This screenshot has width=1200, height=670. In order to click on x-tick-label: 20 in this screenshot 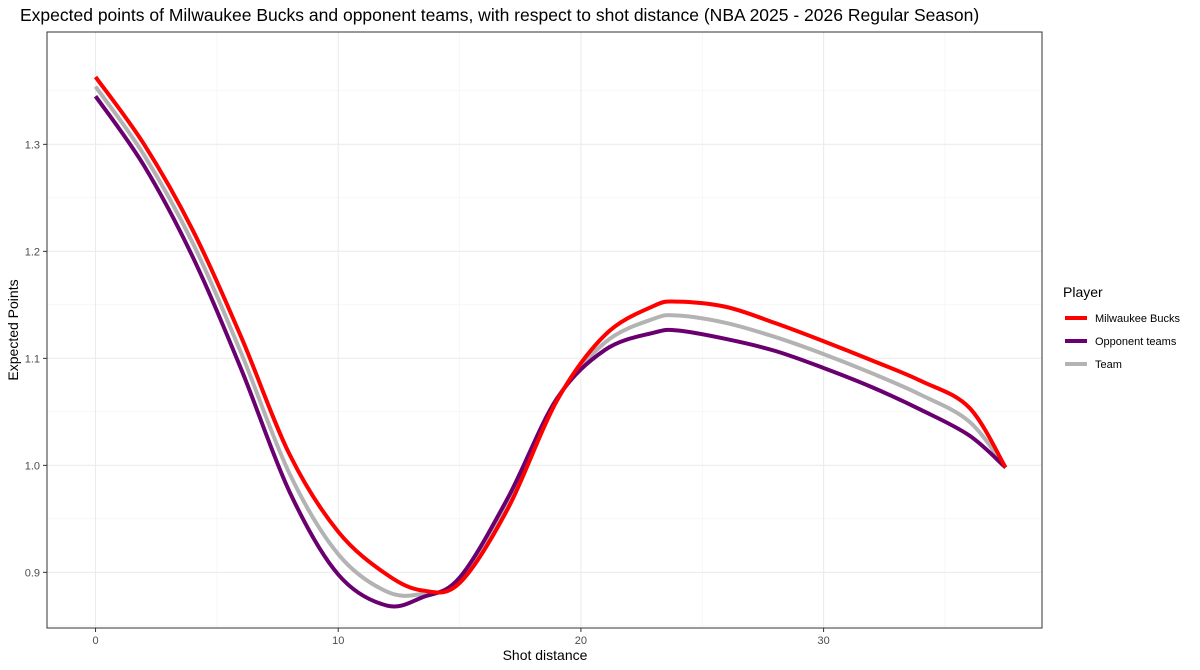, I will do `click(581, 641)`.